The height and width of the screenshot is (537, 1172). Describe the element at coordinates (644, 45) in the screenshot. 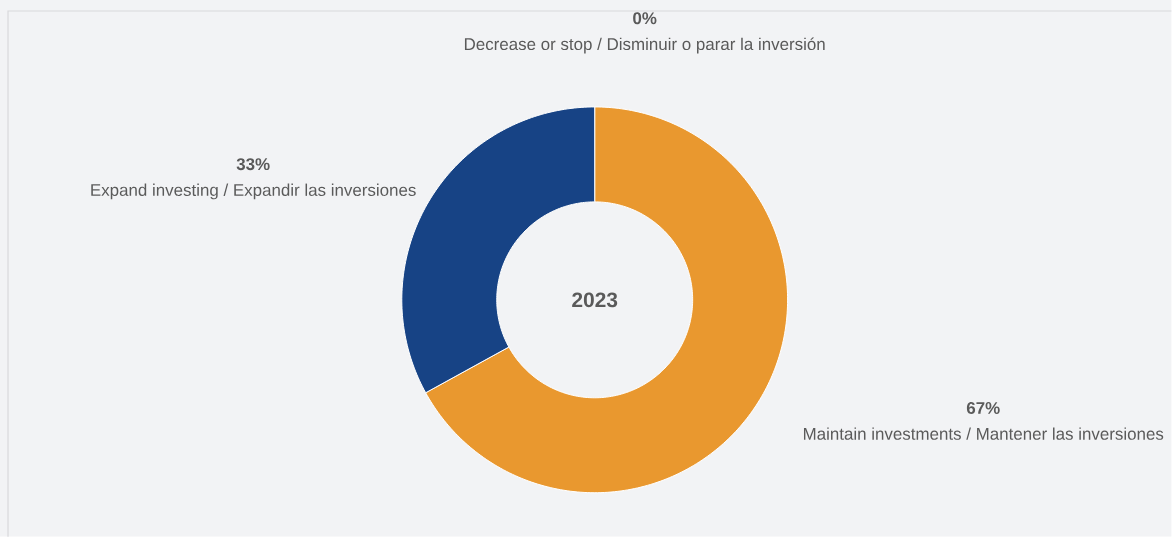

I see `category-label: Decrease or stop / Disminuir o parar la inversión` at that location.